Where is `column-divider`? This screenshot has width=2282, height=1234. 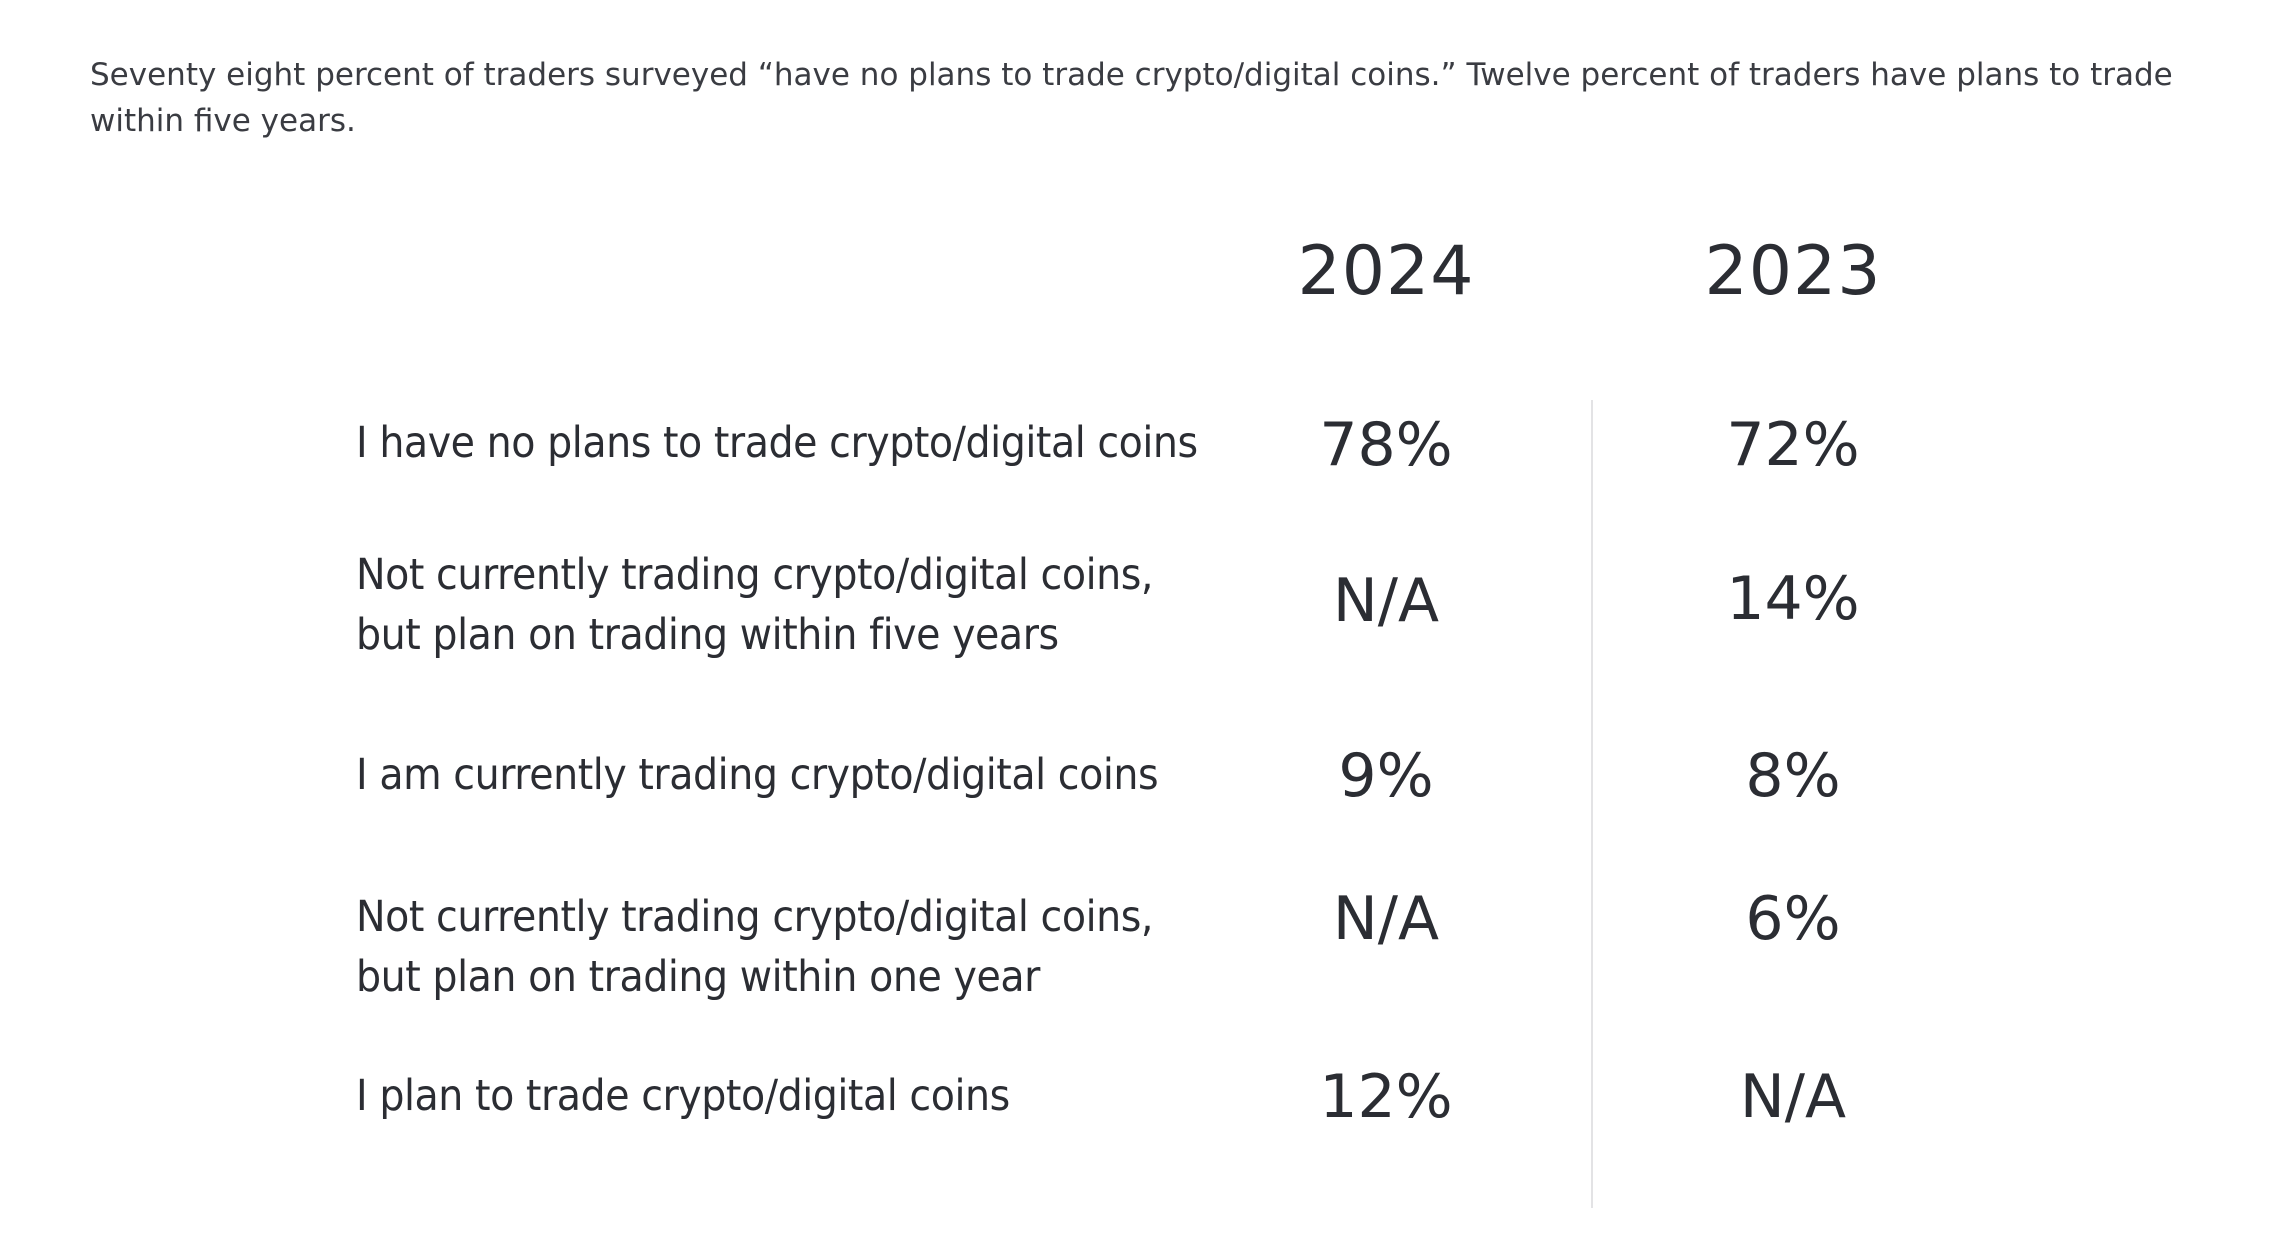 column-divider is located at coordinates (1592, 804).